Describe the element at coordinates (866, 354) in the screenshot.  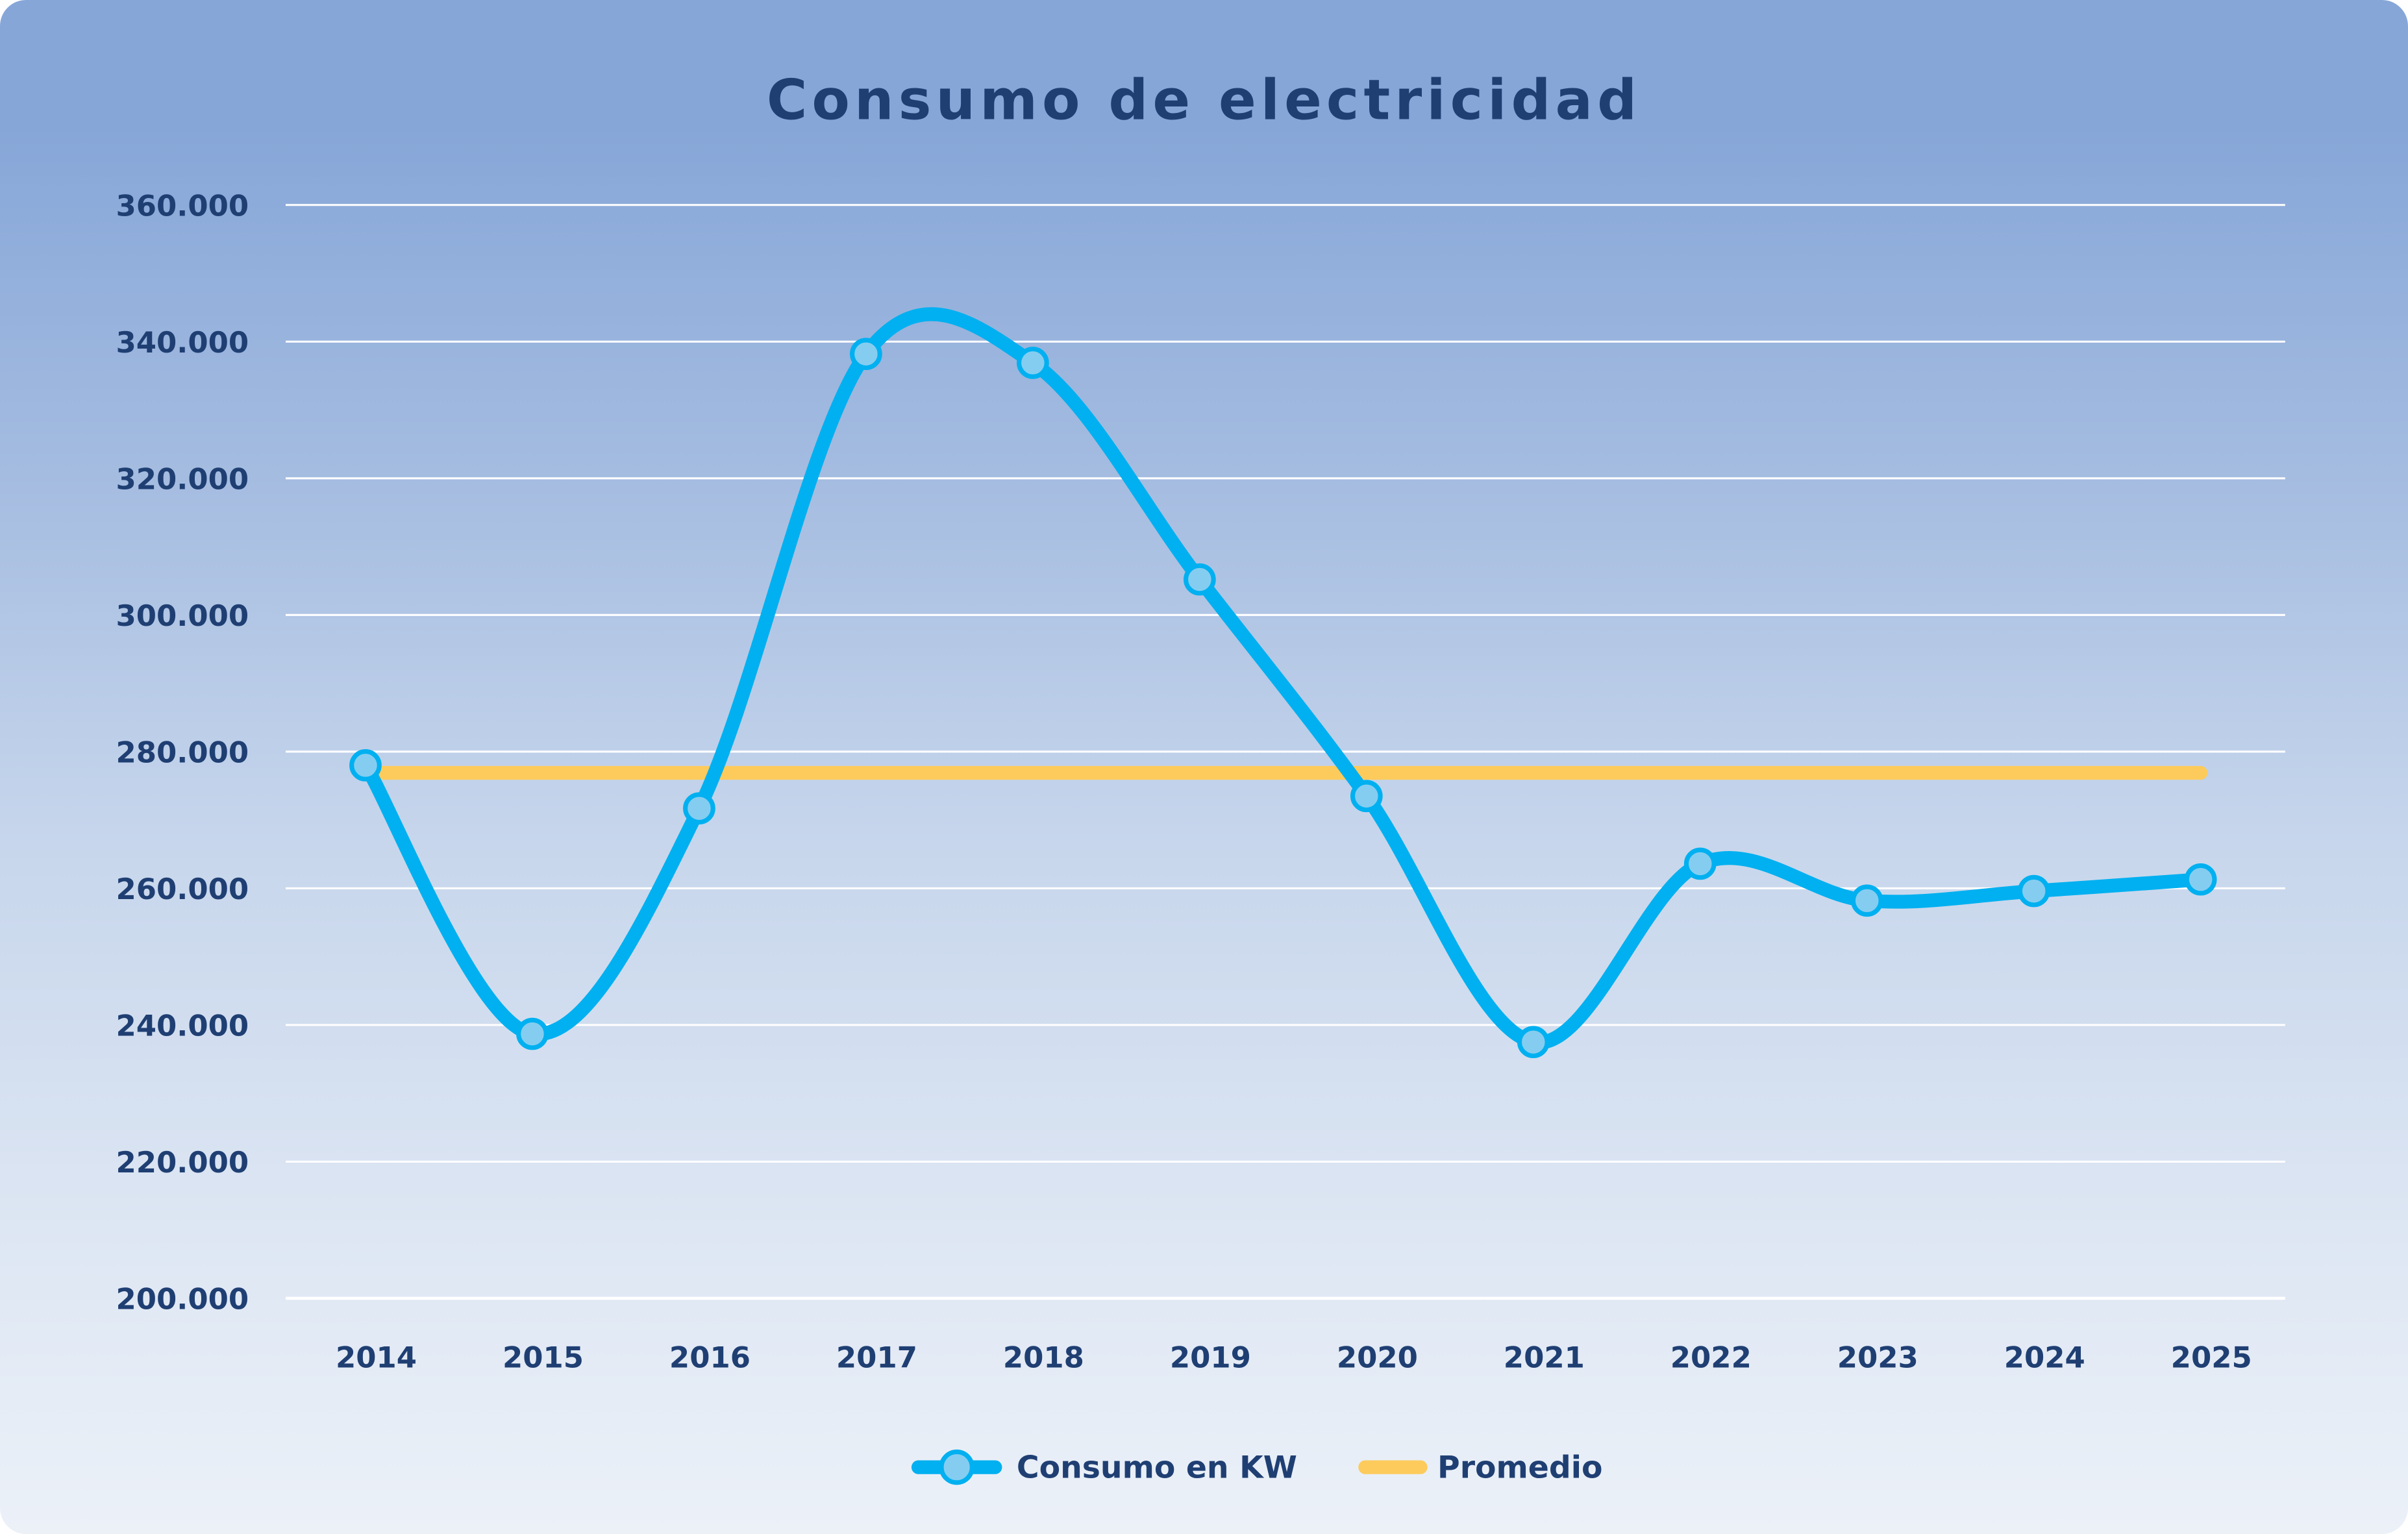
I see `data-point-2017` at that location.